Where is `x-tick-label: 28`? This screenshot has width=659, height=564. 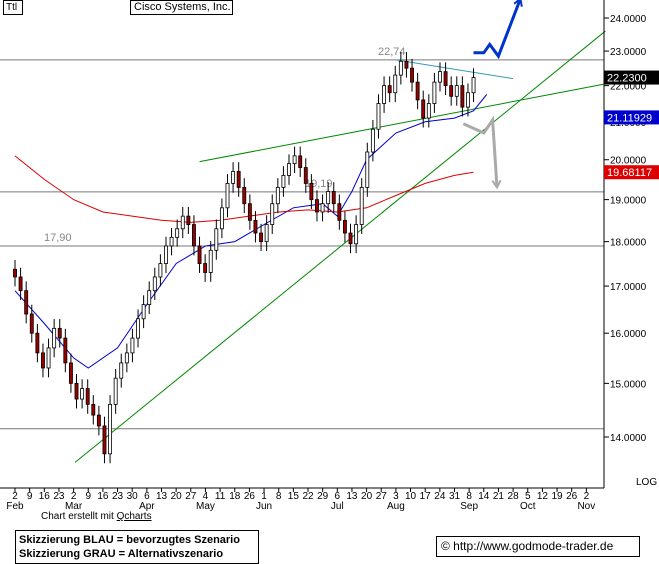
x-tick-label: 28 is located at coordinates (514, 496).